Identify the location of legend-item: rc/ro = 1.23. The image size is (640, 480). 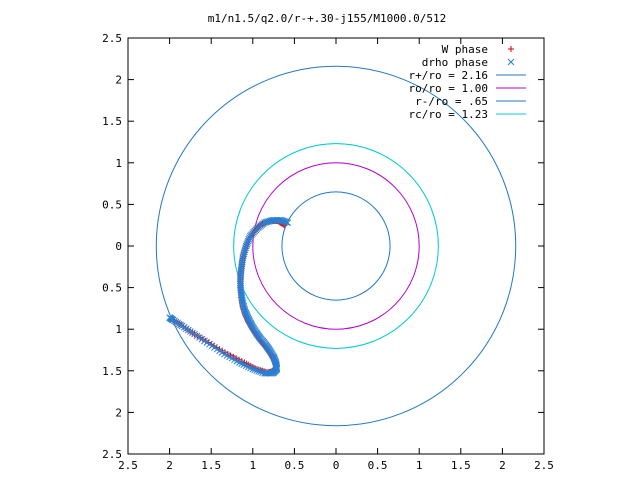
(467, 114).